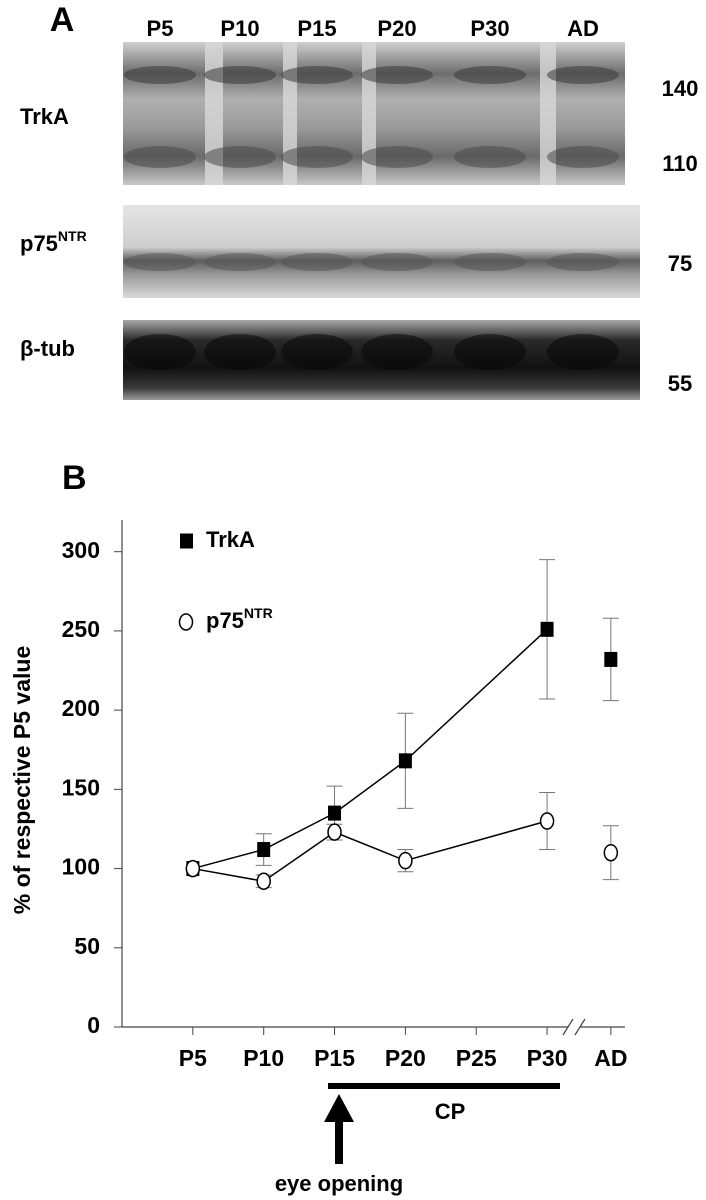 This screenshot has height=1200, width=706. What do you see at coordinates (680, 263) in the screenshot?
I see `mw-label: 75` at bounding box center [680, 263].